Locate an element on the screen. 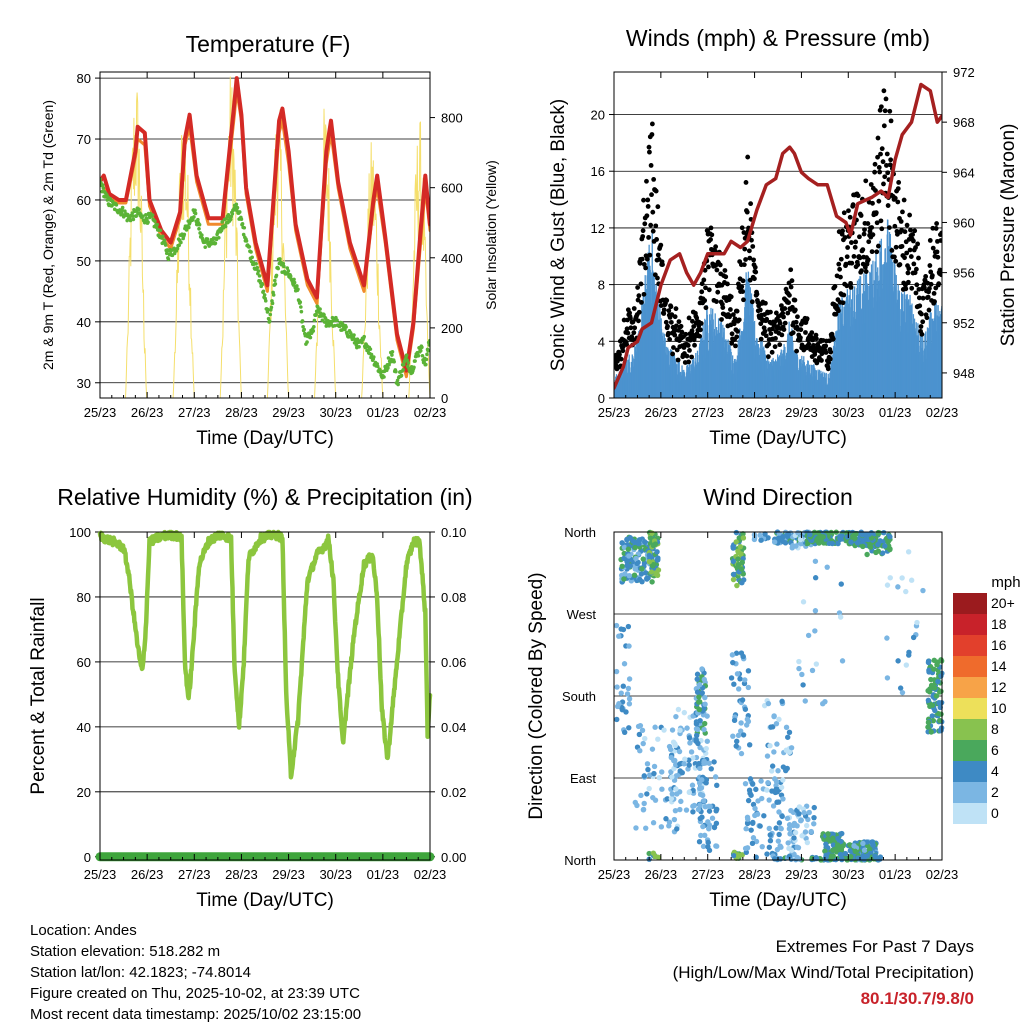 This screenshot has width=1024, height=1025. x-tick-label: 02/23 is located at coordinates (942, 874).